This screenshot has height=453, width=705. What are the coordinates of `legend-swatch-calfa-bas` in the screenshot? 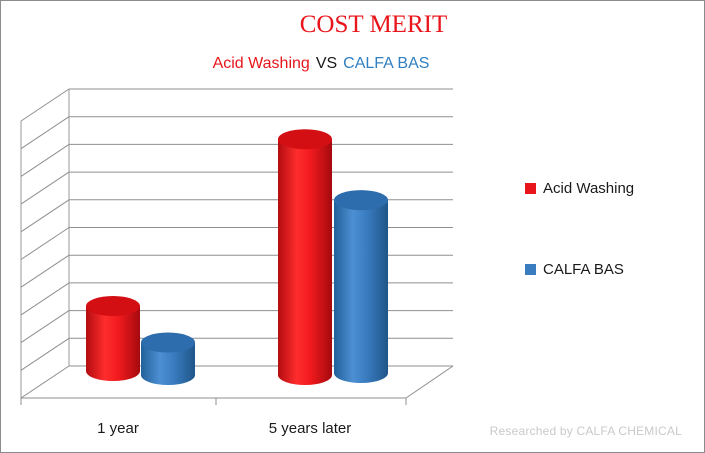 It's located at (530, 269).